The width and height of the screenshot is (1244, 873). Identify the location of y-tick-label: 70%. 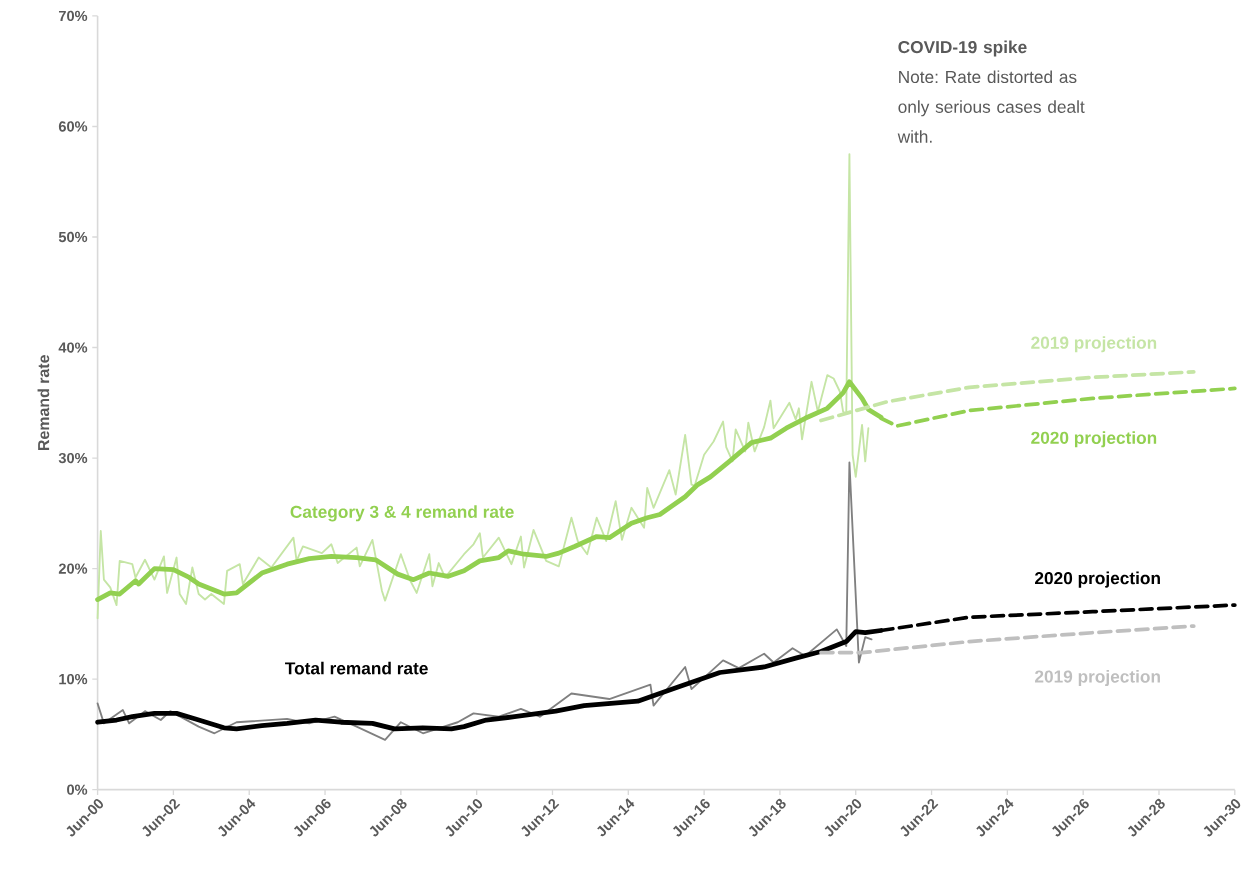
(73, 15).